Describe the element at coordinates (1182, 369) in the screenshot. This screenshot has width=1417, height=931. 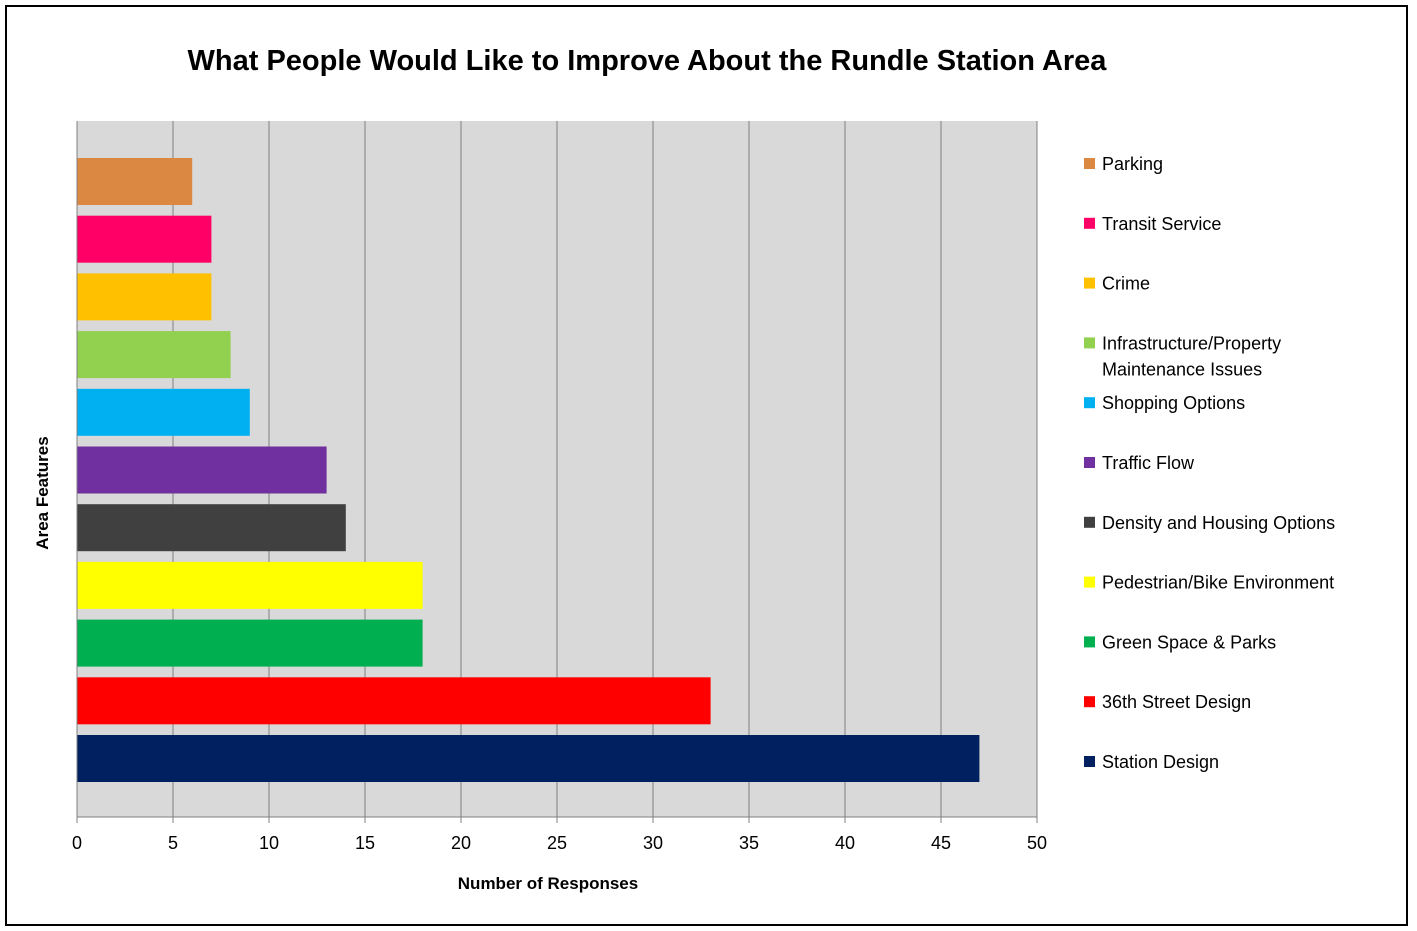
I see `legend-label-infrastructure-property-maintenance-issues-line-2: Maintenance Issues` at that location.